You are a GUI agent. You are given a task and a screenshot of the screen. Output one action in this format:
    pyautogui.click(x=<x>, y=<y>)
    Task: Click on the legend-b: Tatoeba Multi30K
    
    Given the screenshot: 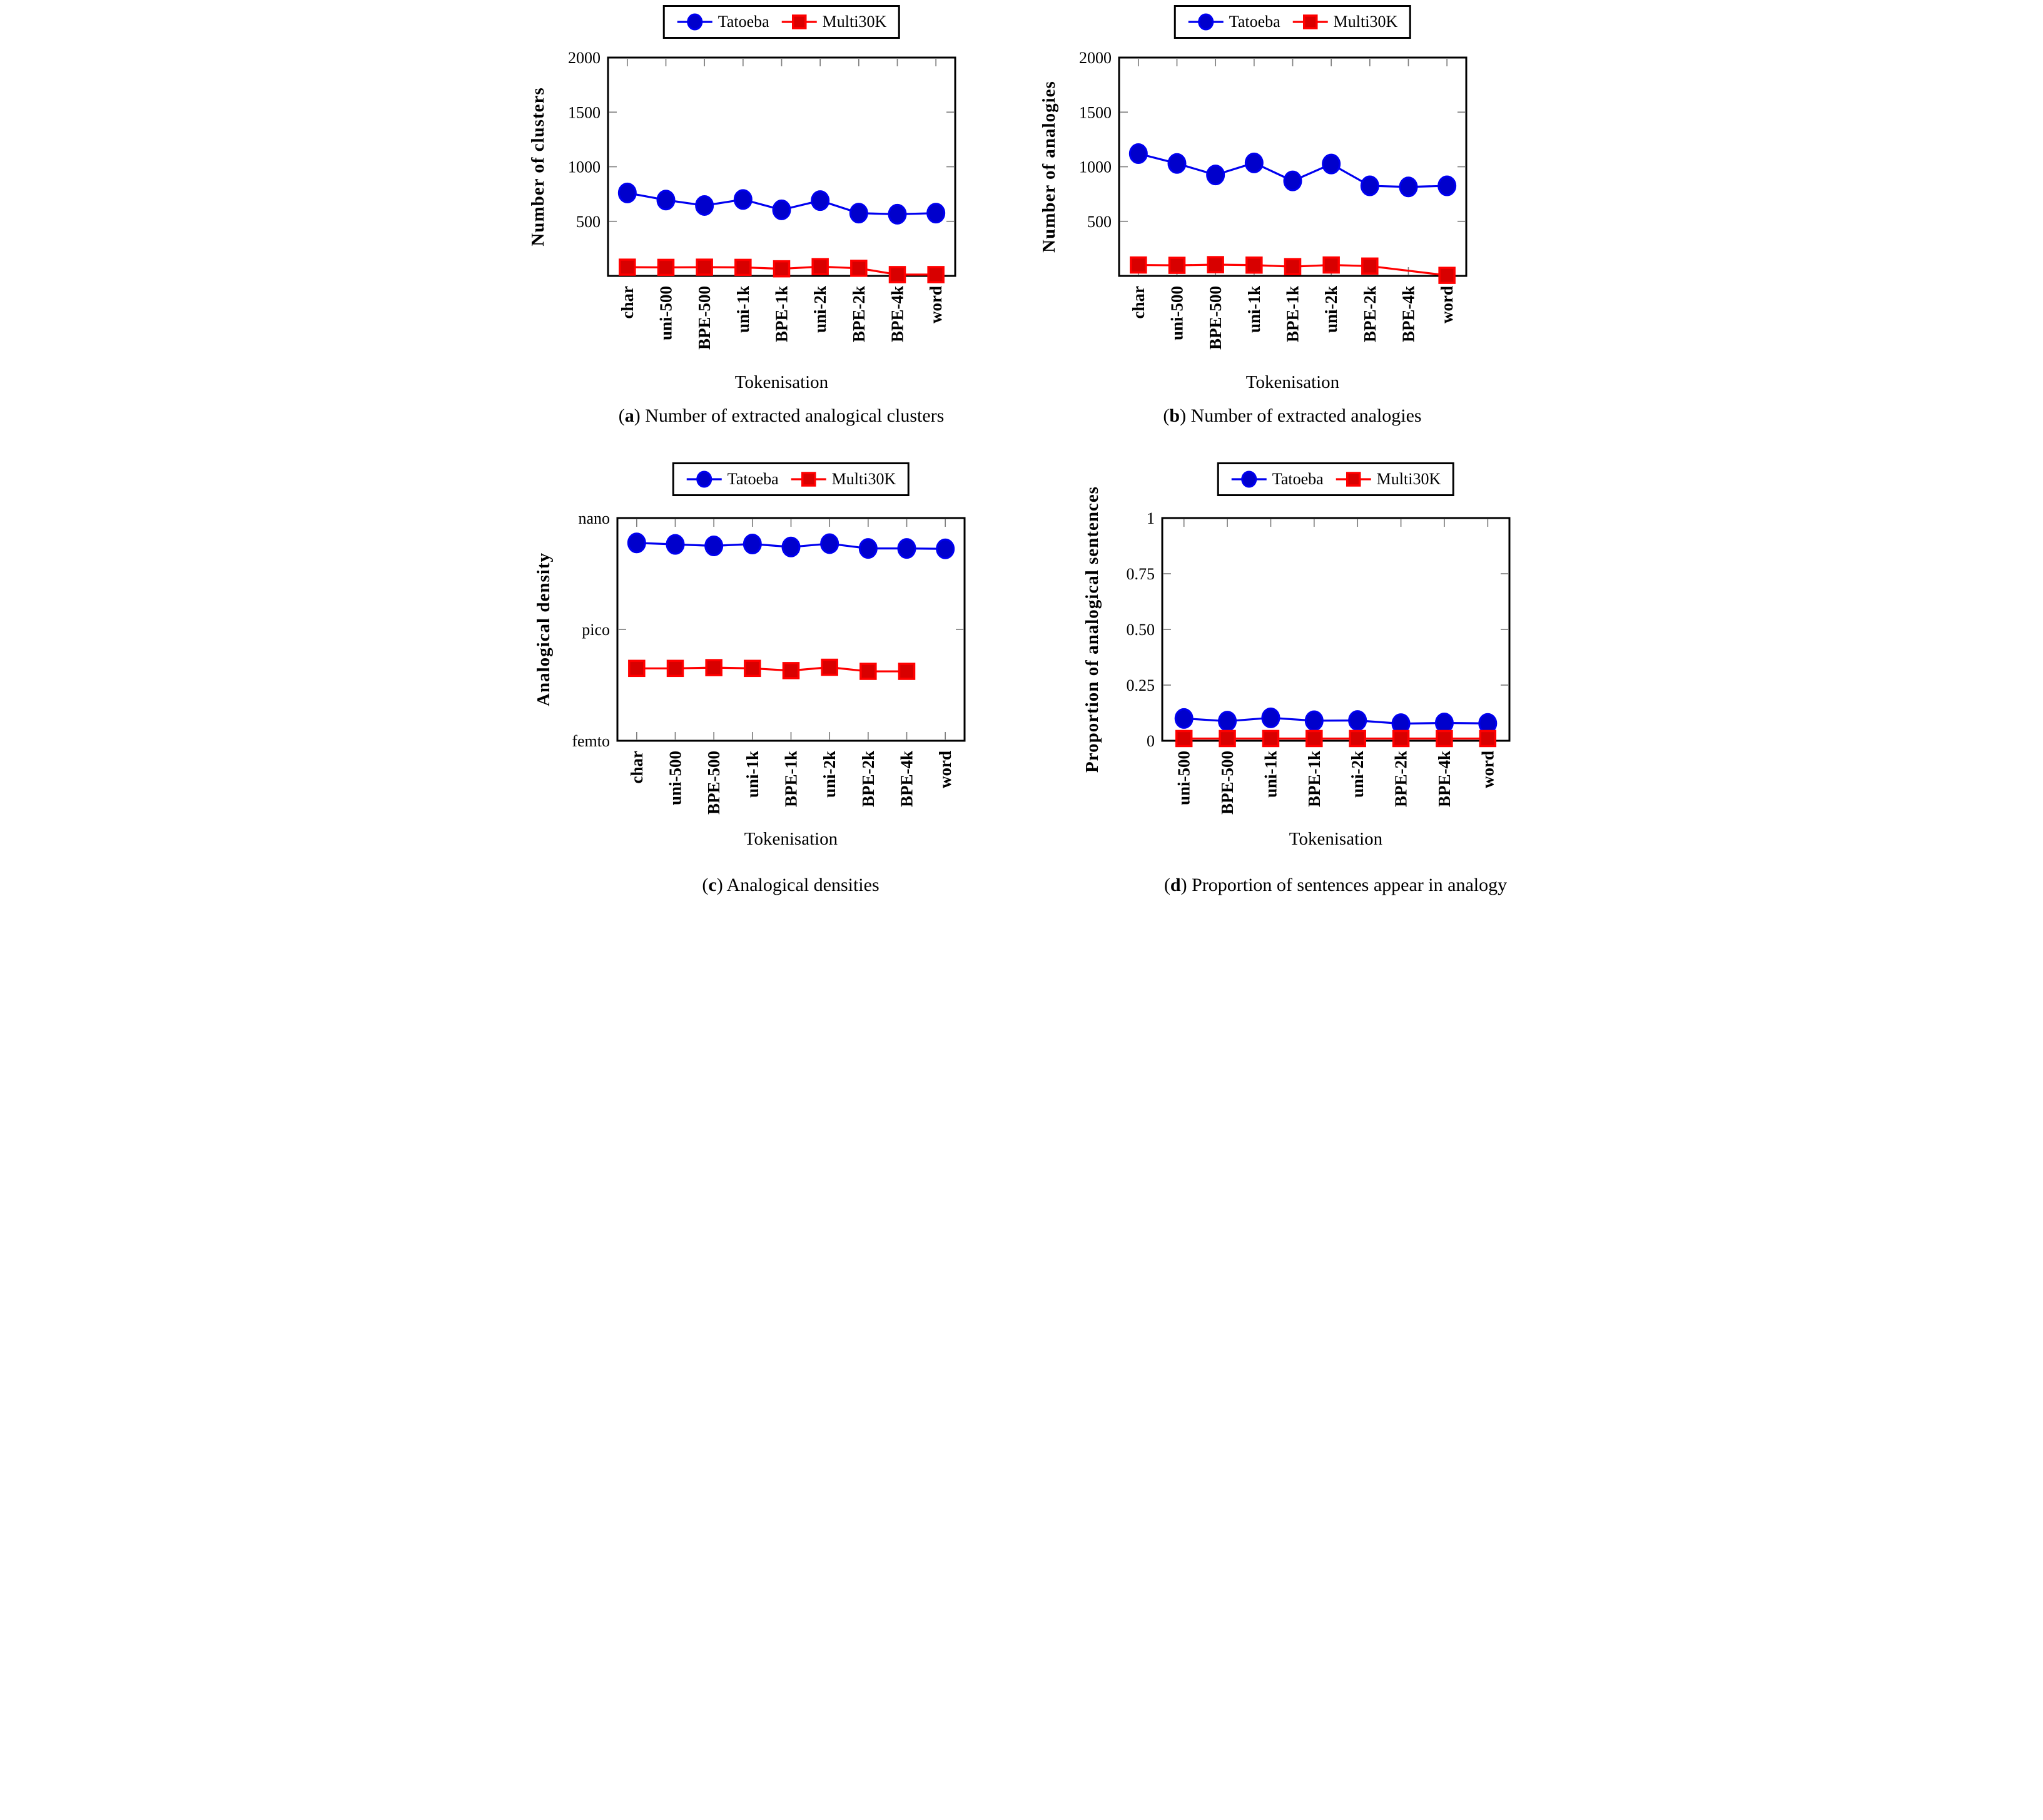 What is the action you would take?
    pyautogui.click(x=1293, y=22)
    